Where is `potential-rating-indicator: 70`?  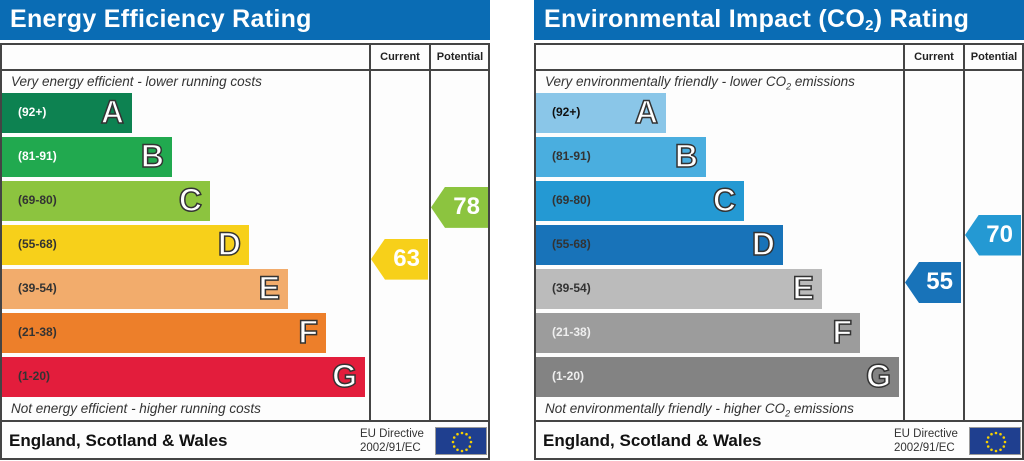
potential-rating-indicator: 70 is located at coordinates (993, 235).